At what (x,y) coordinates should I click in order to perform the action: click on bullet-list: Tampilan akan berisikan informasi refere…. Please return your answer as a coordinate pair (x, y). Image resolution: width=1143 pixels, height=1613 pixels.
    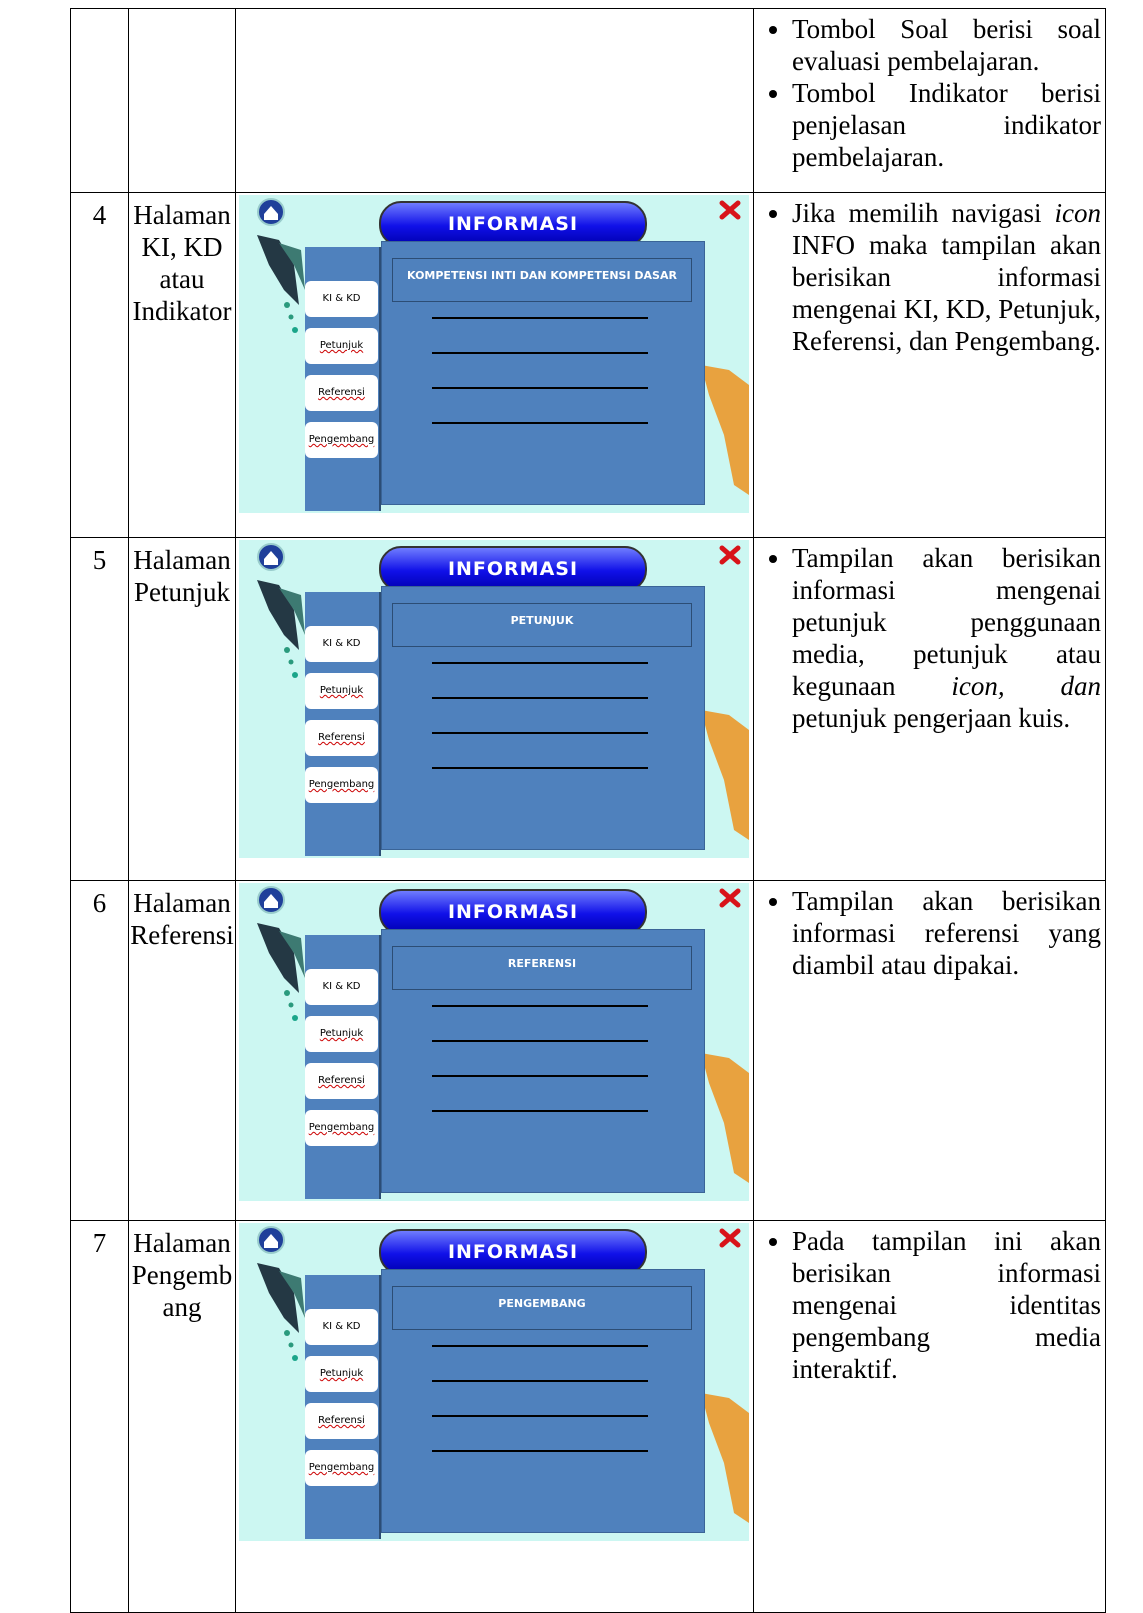
    Looking at the image, I should click on (929, 933).